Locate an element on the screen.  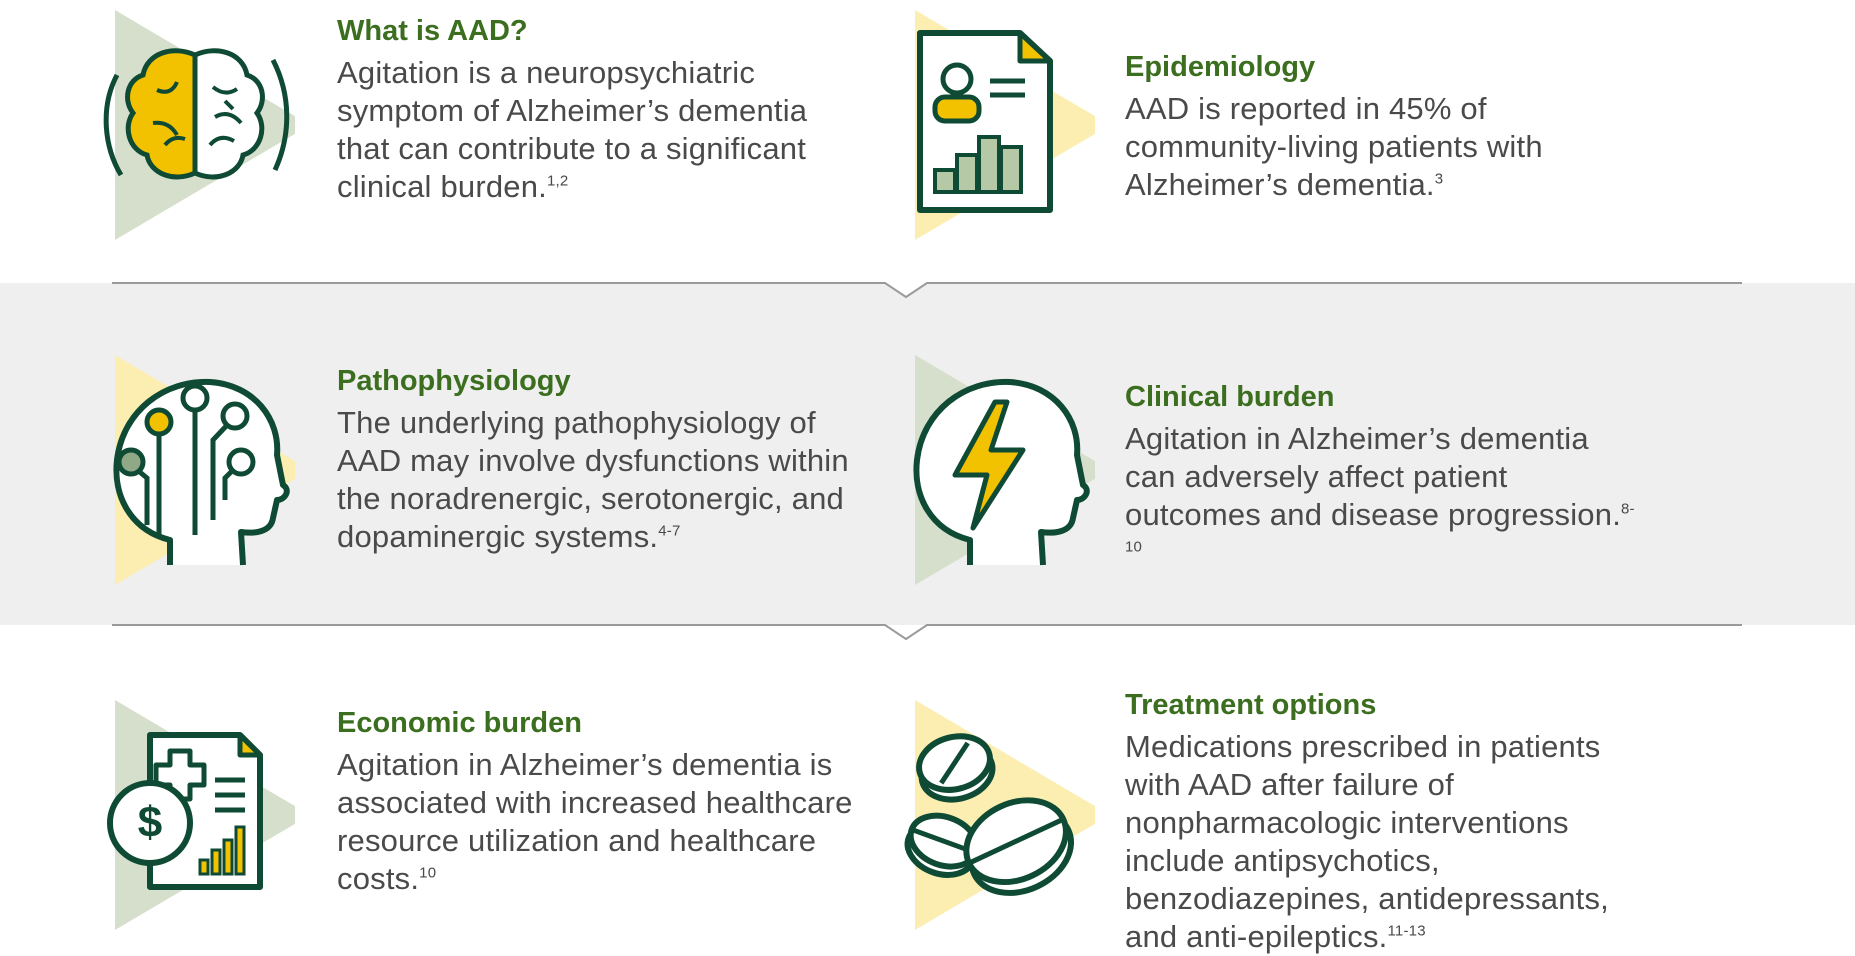
brain-icon is located at coordinates (195, 125).